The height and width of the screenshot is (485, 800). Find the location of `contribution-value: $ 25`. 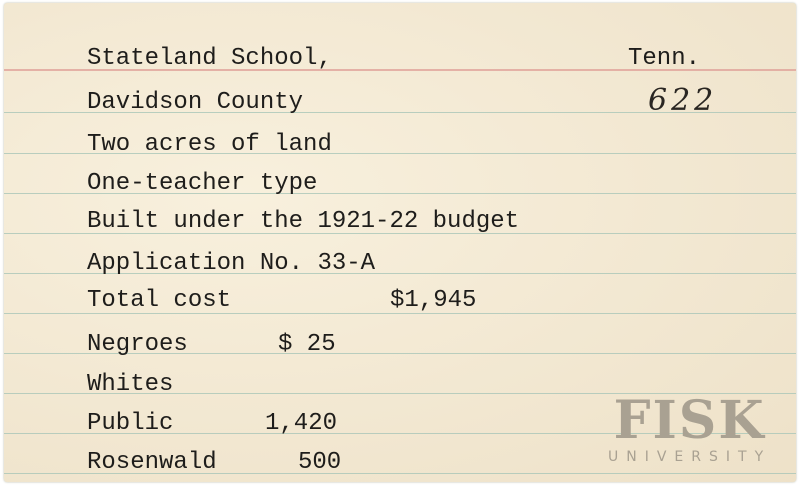

contribution-value: $ 25 is located at coordinates (307, 344).